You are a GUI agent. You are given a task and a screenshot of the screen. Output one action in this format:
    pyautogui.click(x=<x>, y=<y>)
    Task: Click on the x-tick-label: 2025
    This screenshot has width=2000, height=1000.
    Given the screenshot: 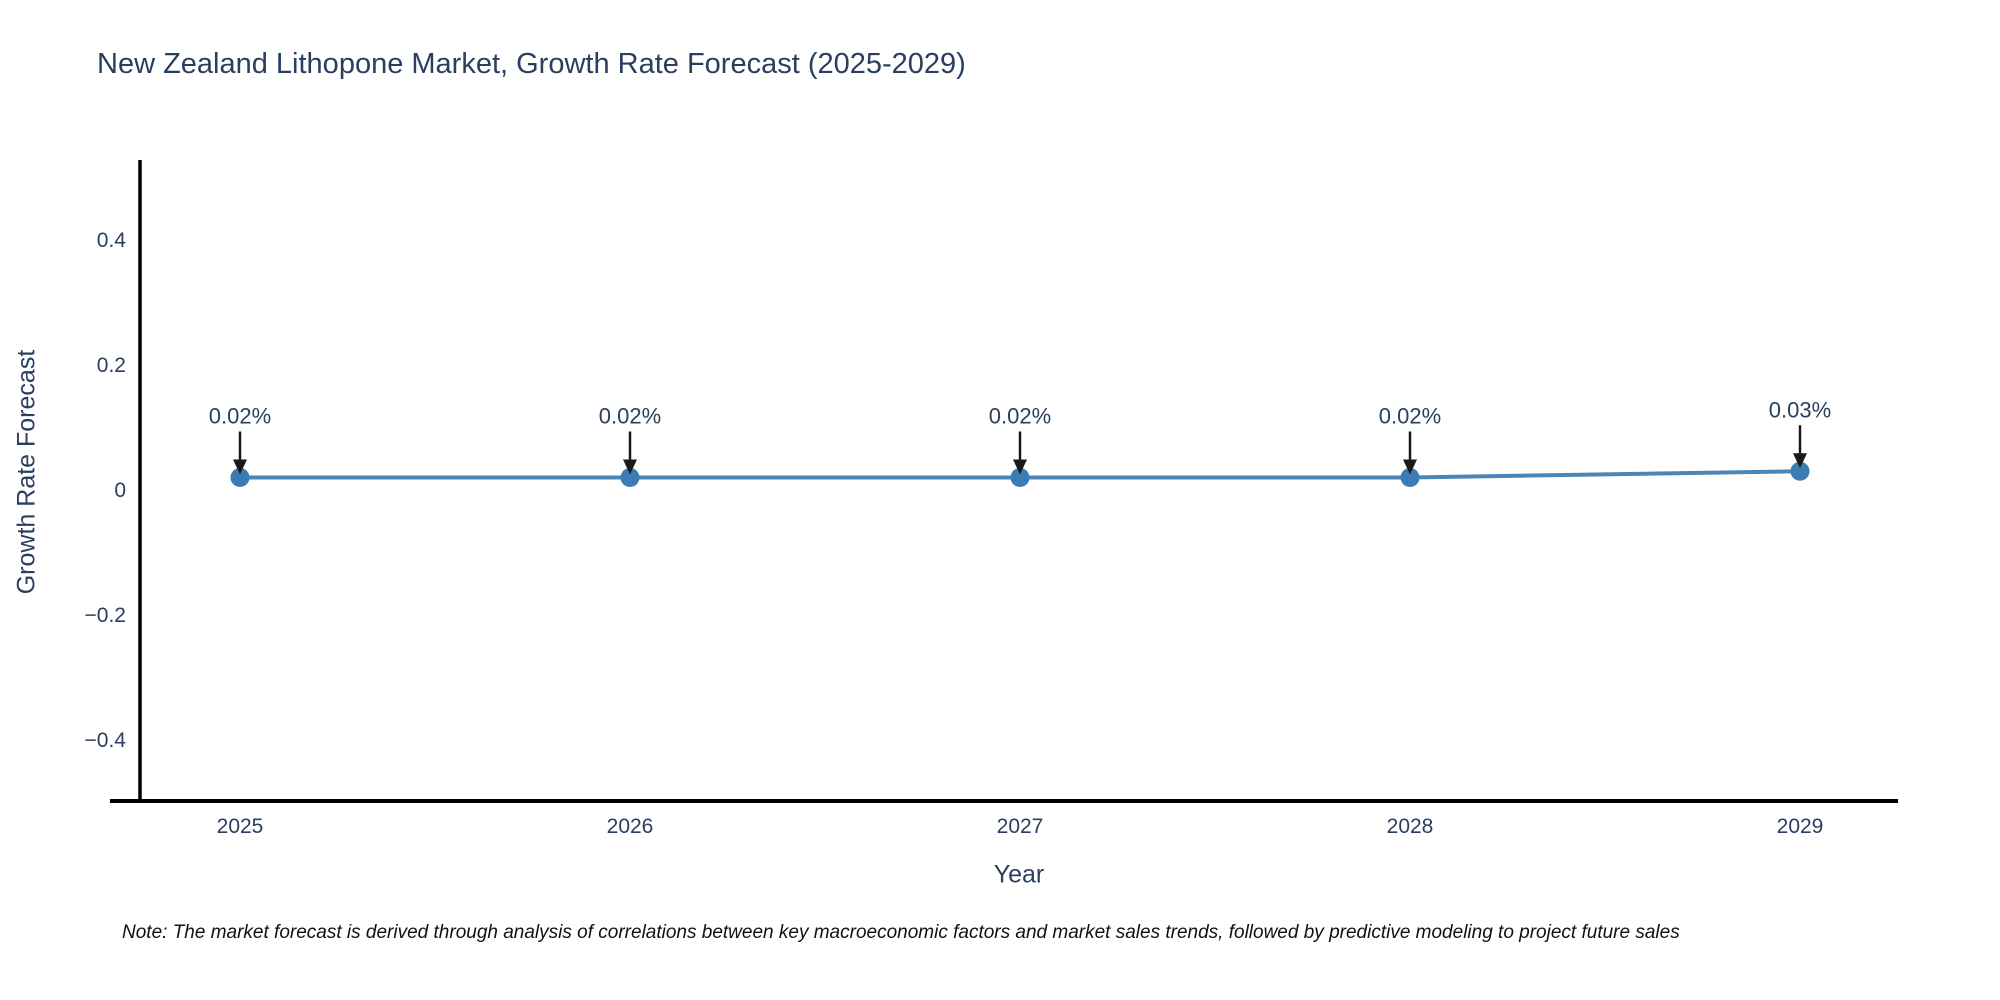 What is the action you would take?
    pyautogui.click(x=240, y=826)
    